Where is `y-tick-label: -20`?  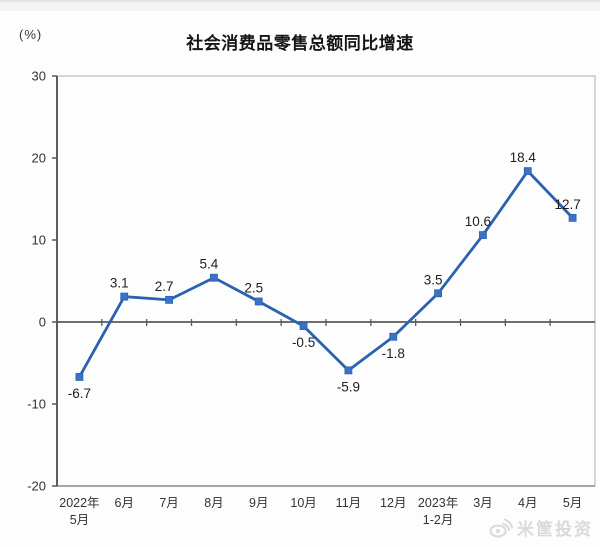
y-tick-label: -20 is located at coordinates (36, 486).